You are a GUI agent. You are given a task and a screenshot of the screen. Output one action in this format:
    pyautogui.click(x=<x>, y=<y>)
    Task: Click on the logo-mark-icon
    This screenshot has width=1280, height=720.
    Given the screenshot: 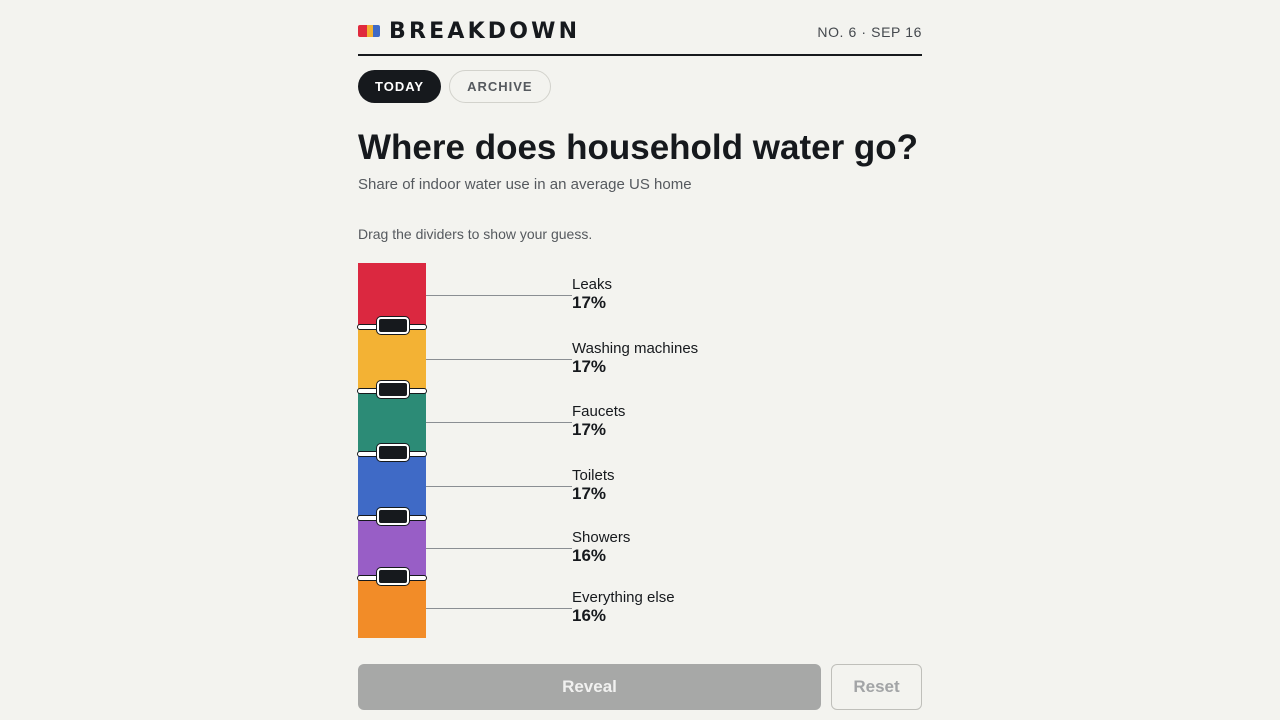 What is the action you would take?
    pyautogui.click(x=369, y=31)
    